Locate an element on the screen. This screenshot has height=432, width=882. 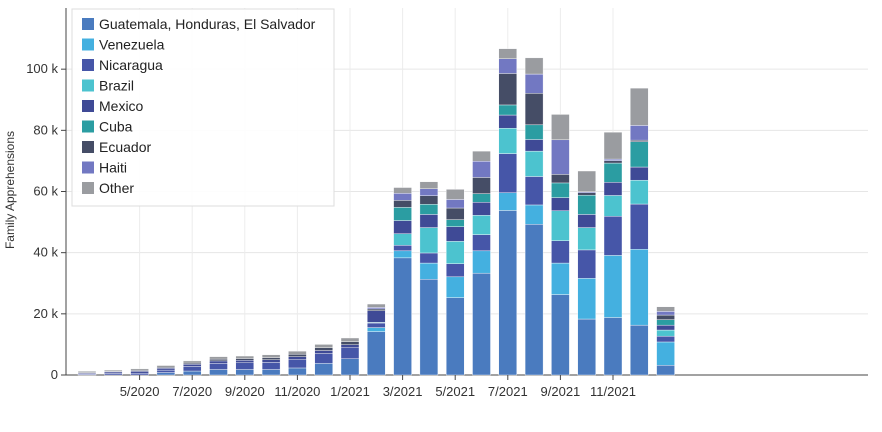
y-axis-ticks: 0 20 k 40 k 60 k 80 k 100 k is located at coordinates (46, 221).